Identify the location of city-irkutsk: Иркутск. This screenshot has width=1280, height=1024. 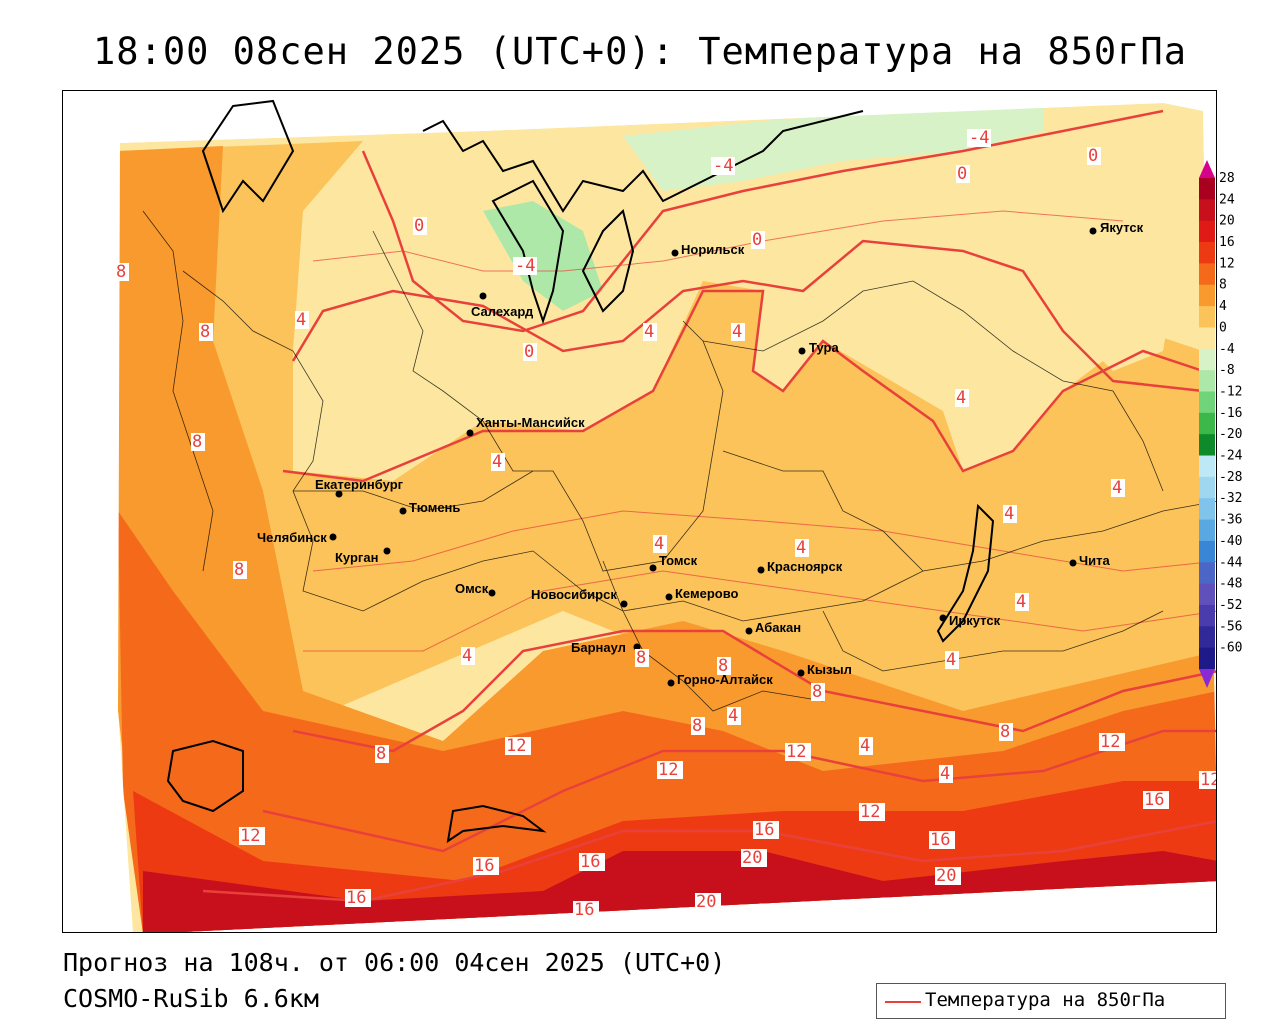
(970, 620).